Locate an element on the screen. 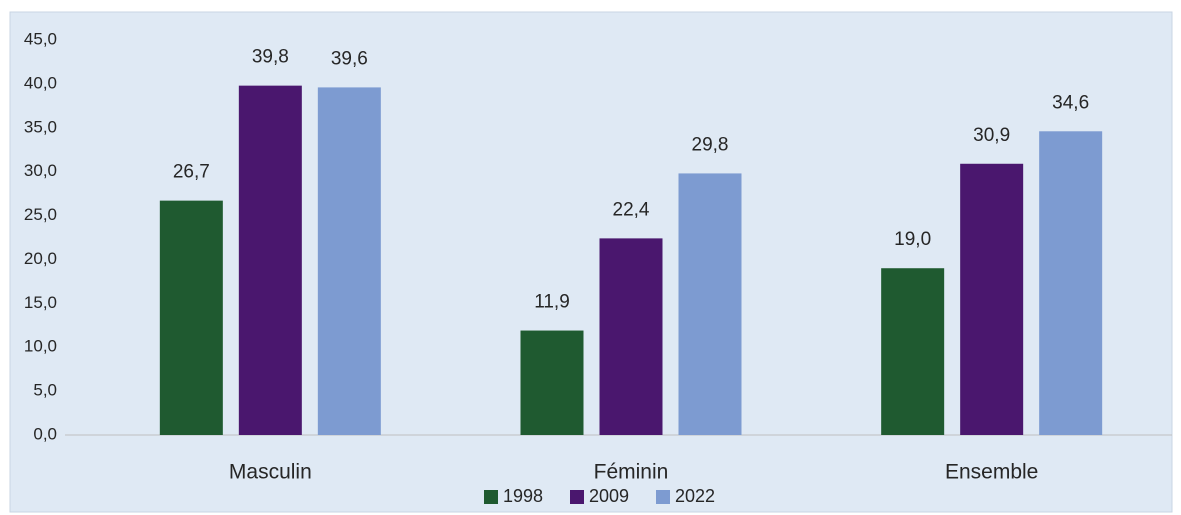  y-tick-label: 15,0 is located at coordinates (40, 302).